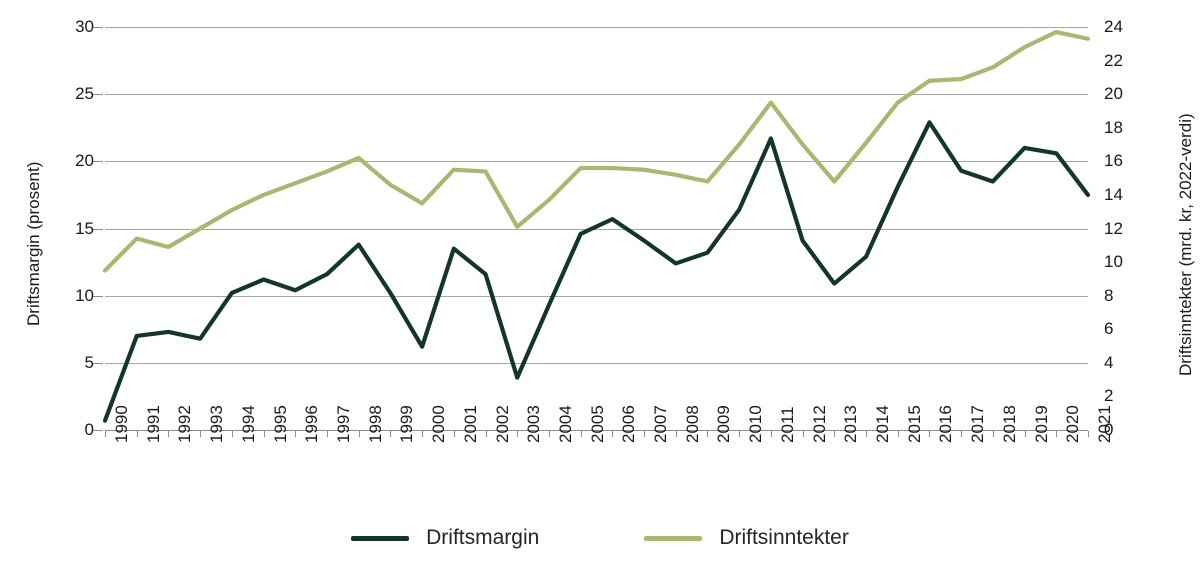  Describe the element at coordinates (1109, 329) in the screenshot. I see `right-axis-tick-label: 6` at that location.